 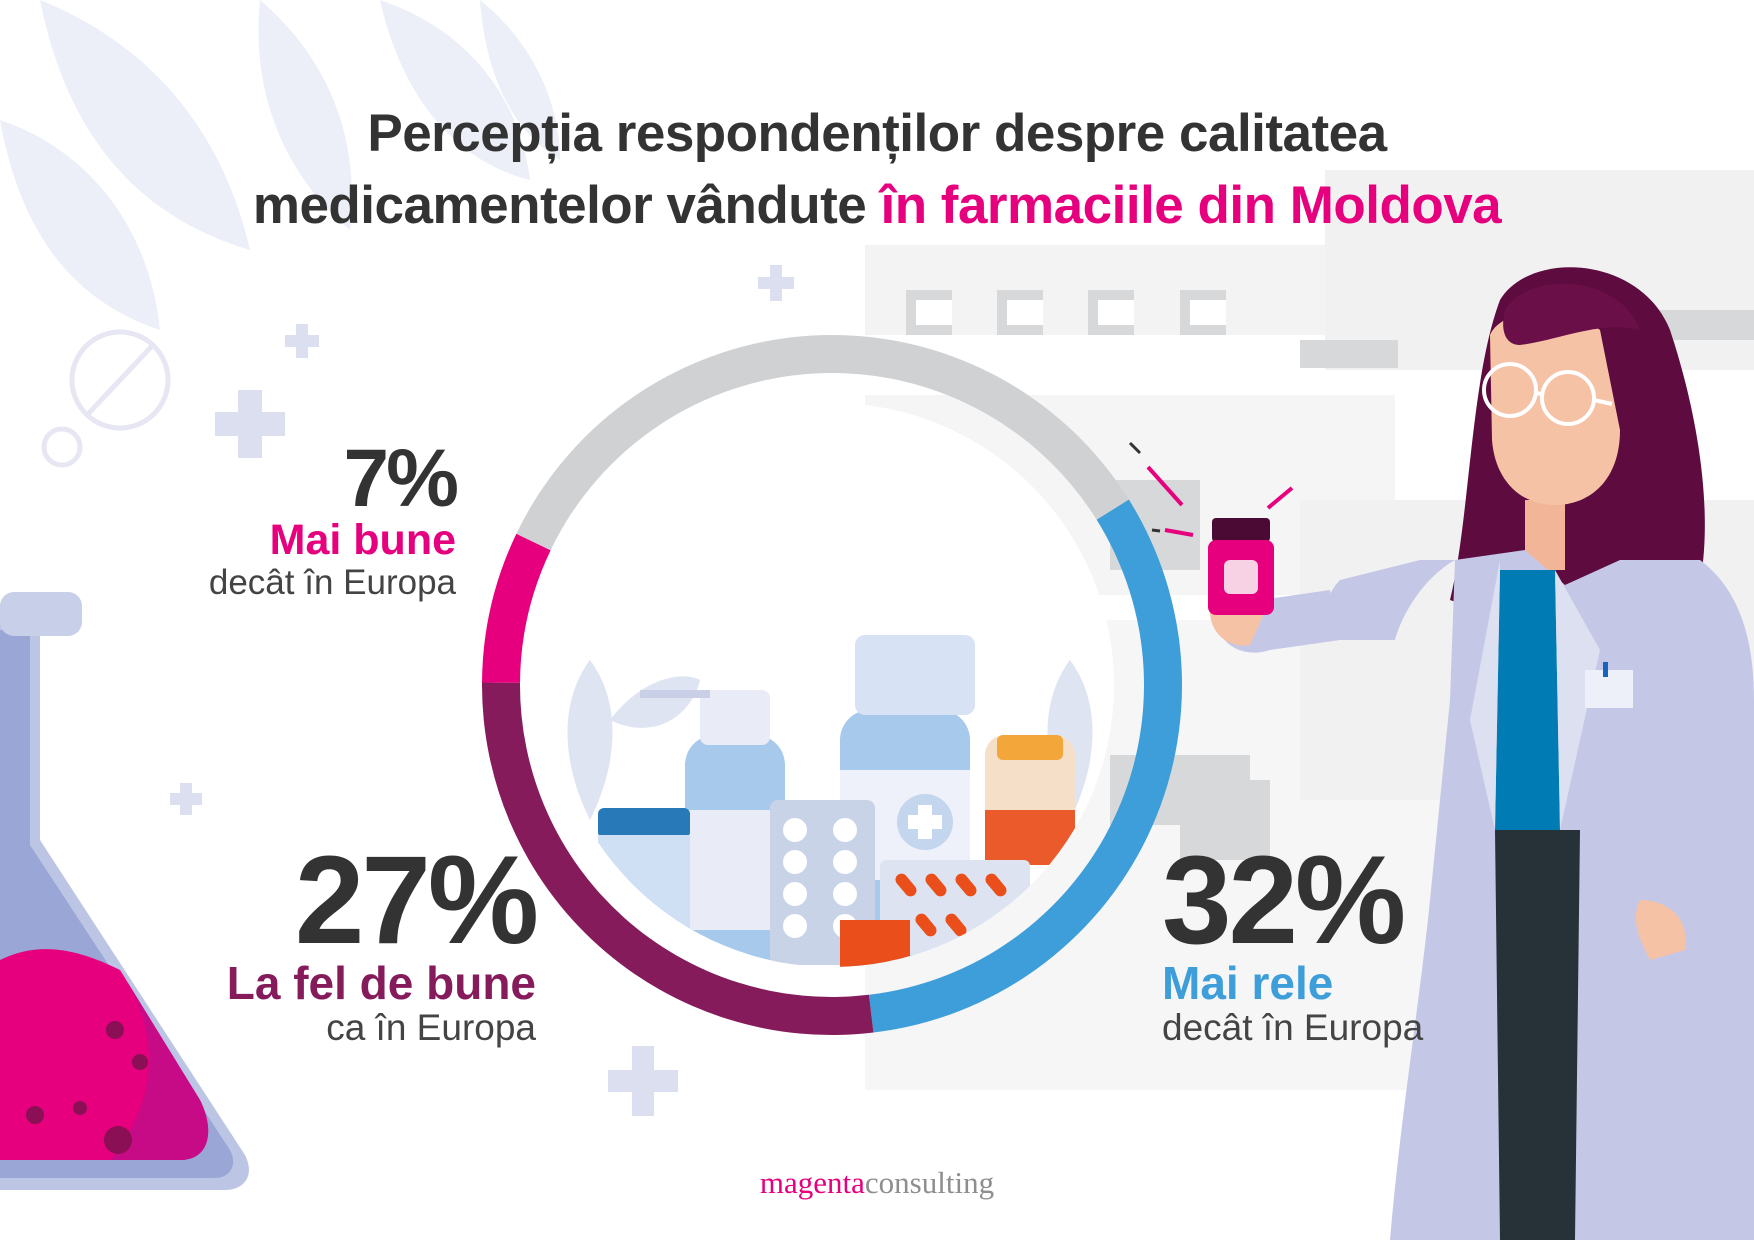 What do you see at coordinates (280, 165) in the screenshot?
I see `leaf-decoration` at bounding box center [280, 165].